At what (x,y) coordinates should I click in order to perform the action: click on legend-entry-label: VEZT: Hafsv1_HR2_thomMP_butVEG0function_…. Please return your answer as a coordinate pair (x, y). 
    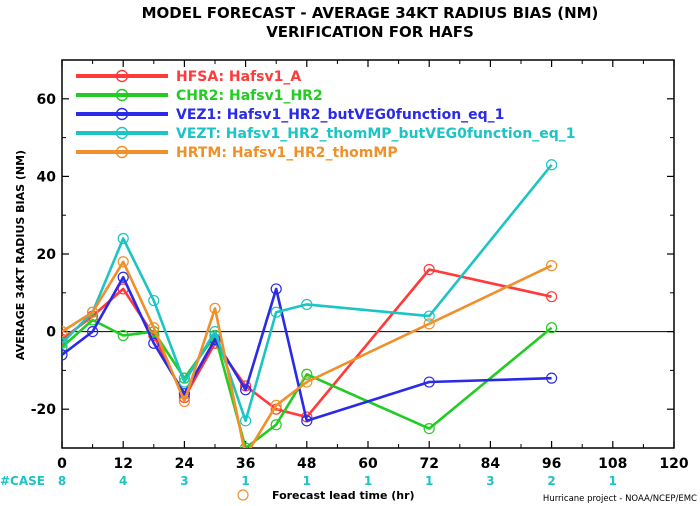
    Looking at the image, I should click on (376, 134).